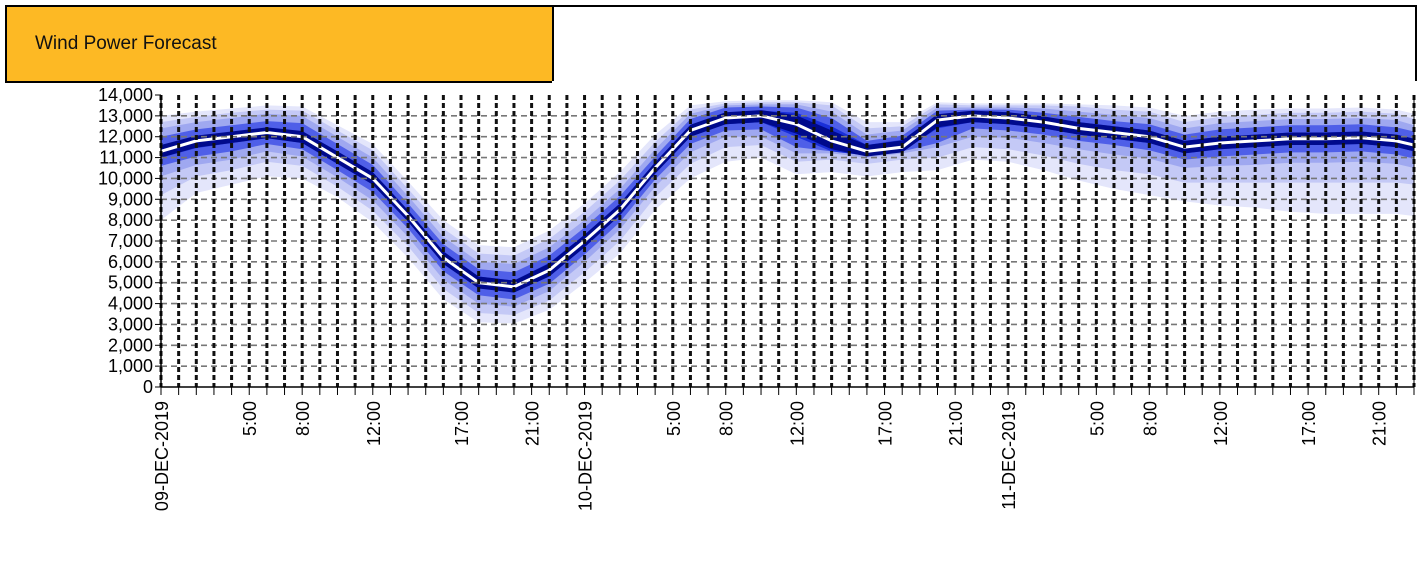 Image resolution: width=1423 pixels, height=569 pixels. What do you see at coordinates (130, 262) in the screenshot?
I see `y-tick-label: 6,000` at bounding box center [130, 262].